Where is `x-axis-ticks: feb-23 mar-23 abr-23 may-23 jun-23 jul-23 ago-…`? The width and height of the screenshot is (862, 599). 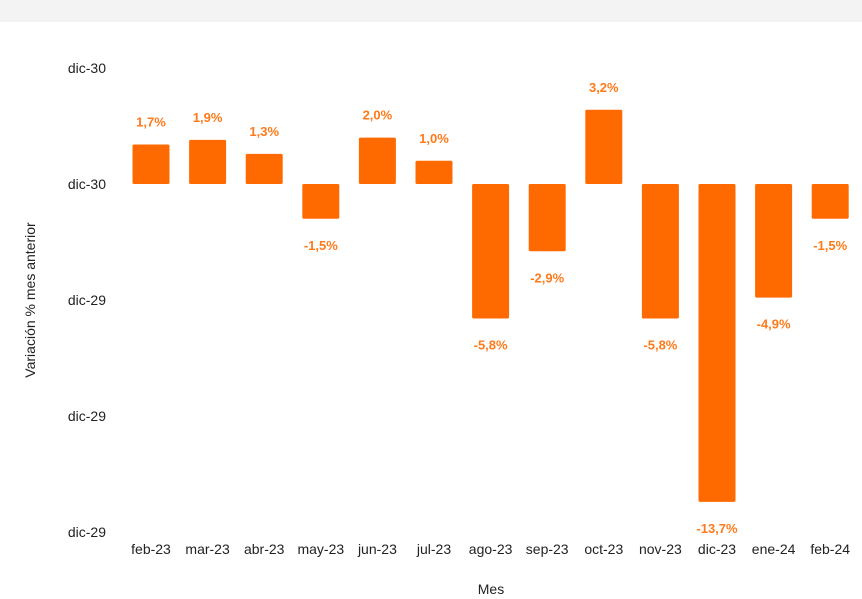
x-axis-ticks: feb-23 mar-23 abr-23 may-23 jun-23 jul-23 ago-… is located at coordinates (490, 549).